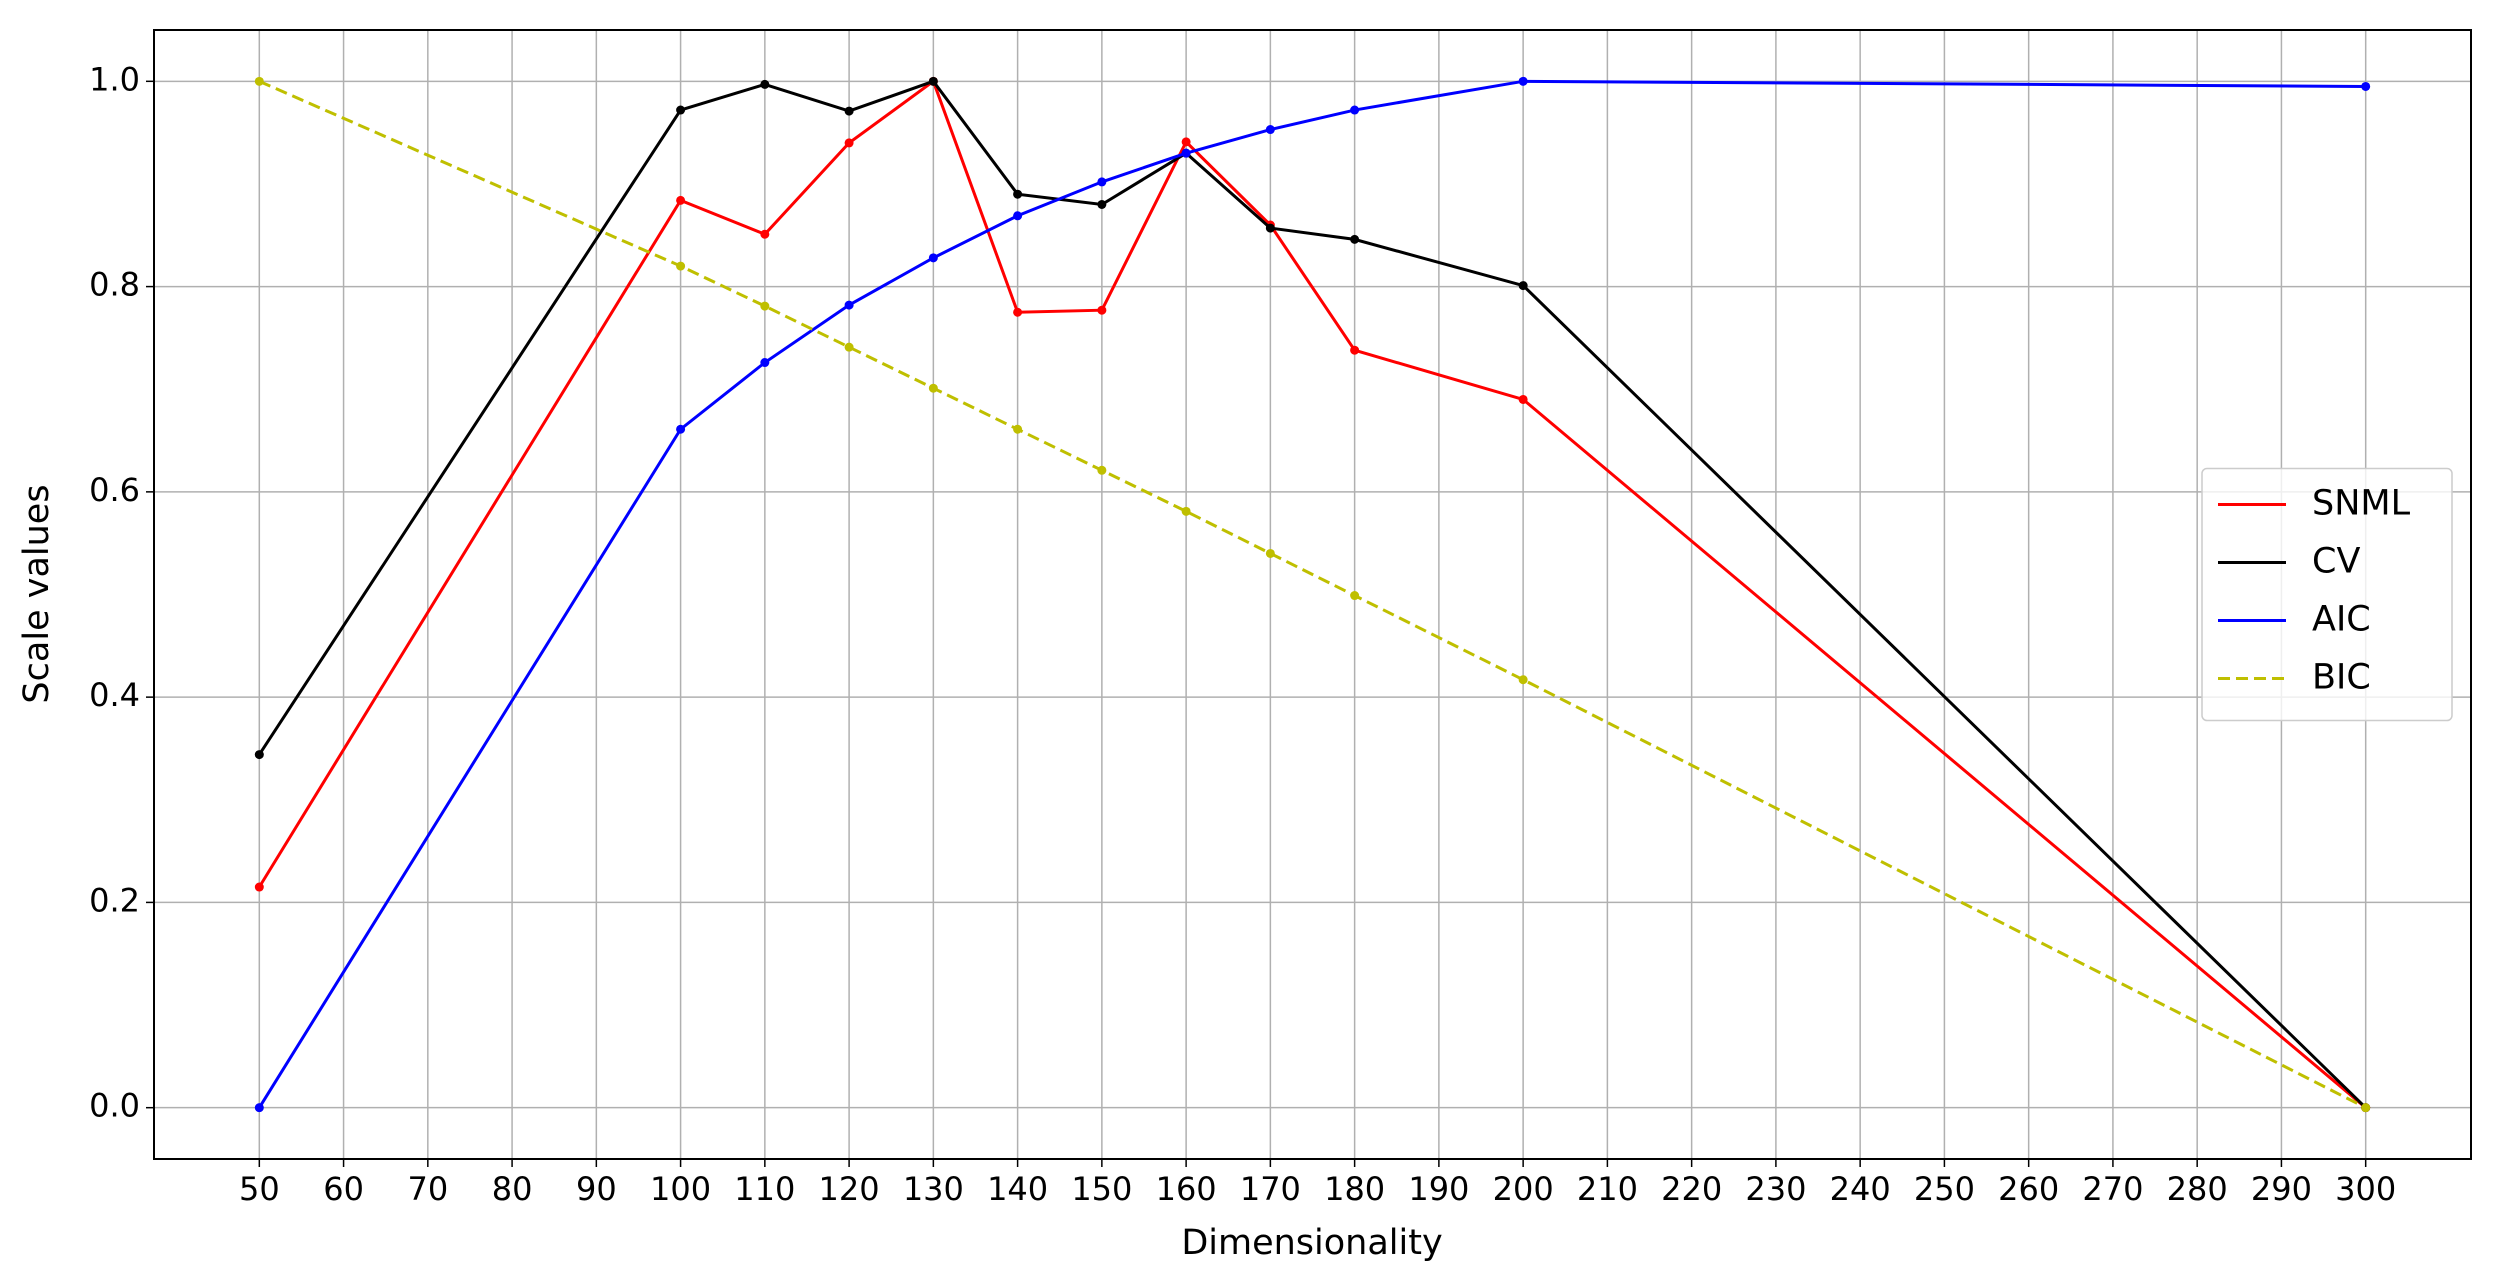 Image resolution: width=2496 pixels, height=1286 pixels. I want to click on x-tick-label: 90, so click(596, 1189).